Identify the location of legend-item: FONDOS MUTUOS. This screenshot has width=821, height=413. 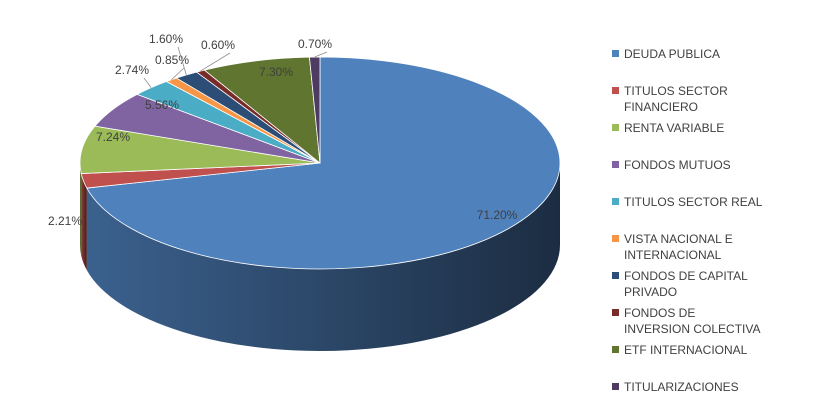
(688, 165).